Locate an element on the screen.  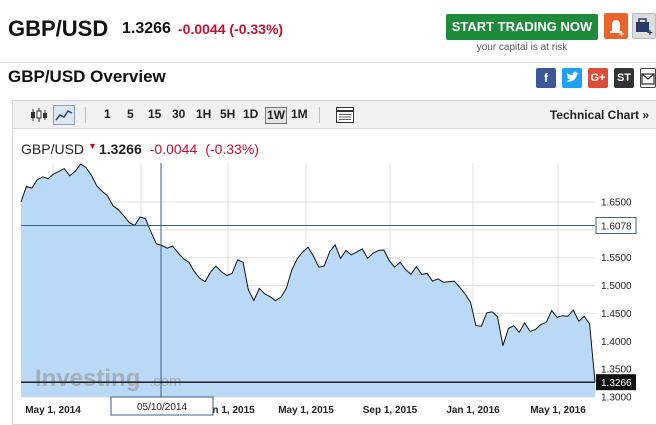
investing-watermark-suffix: .com is located at coordinates (165, 381).